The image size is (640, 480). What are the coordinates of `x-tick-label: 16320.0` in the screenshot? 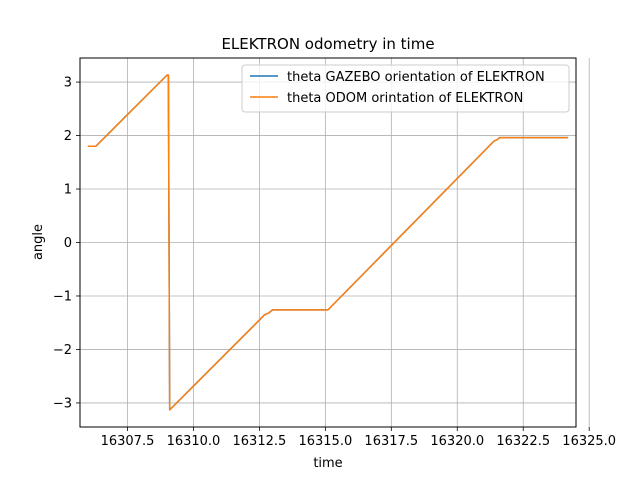 It's located at (457, 441).